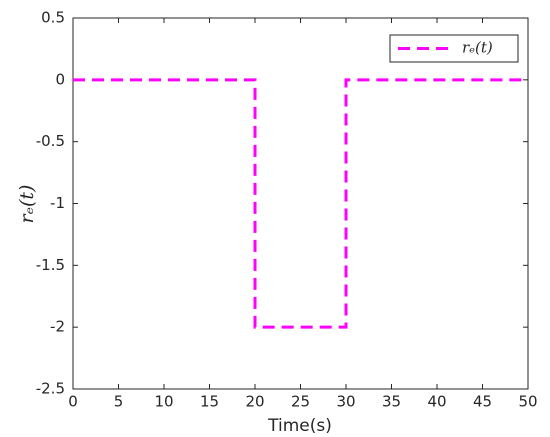 This screenshot has height=437, width=550. I want to click on x-tick-label: 40, so click(436, 402).